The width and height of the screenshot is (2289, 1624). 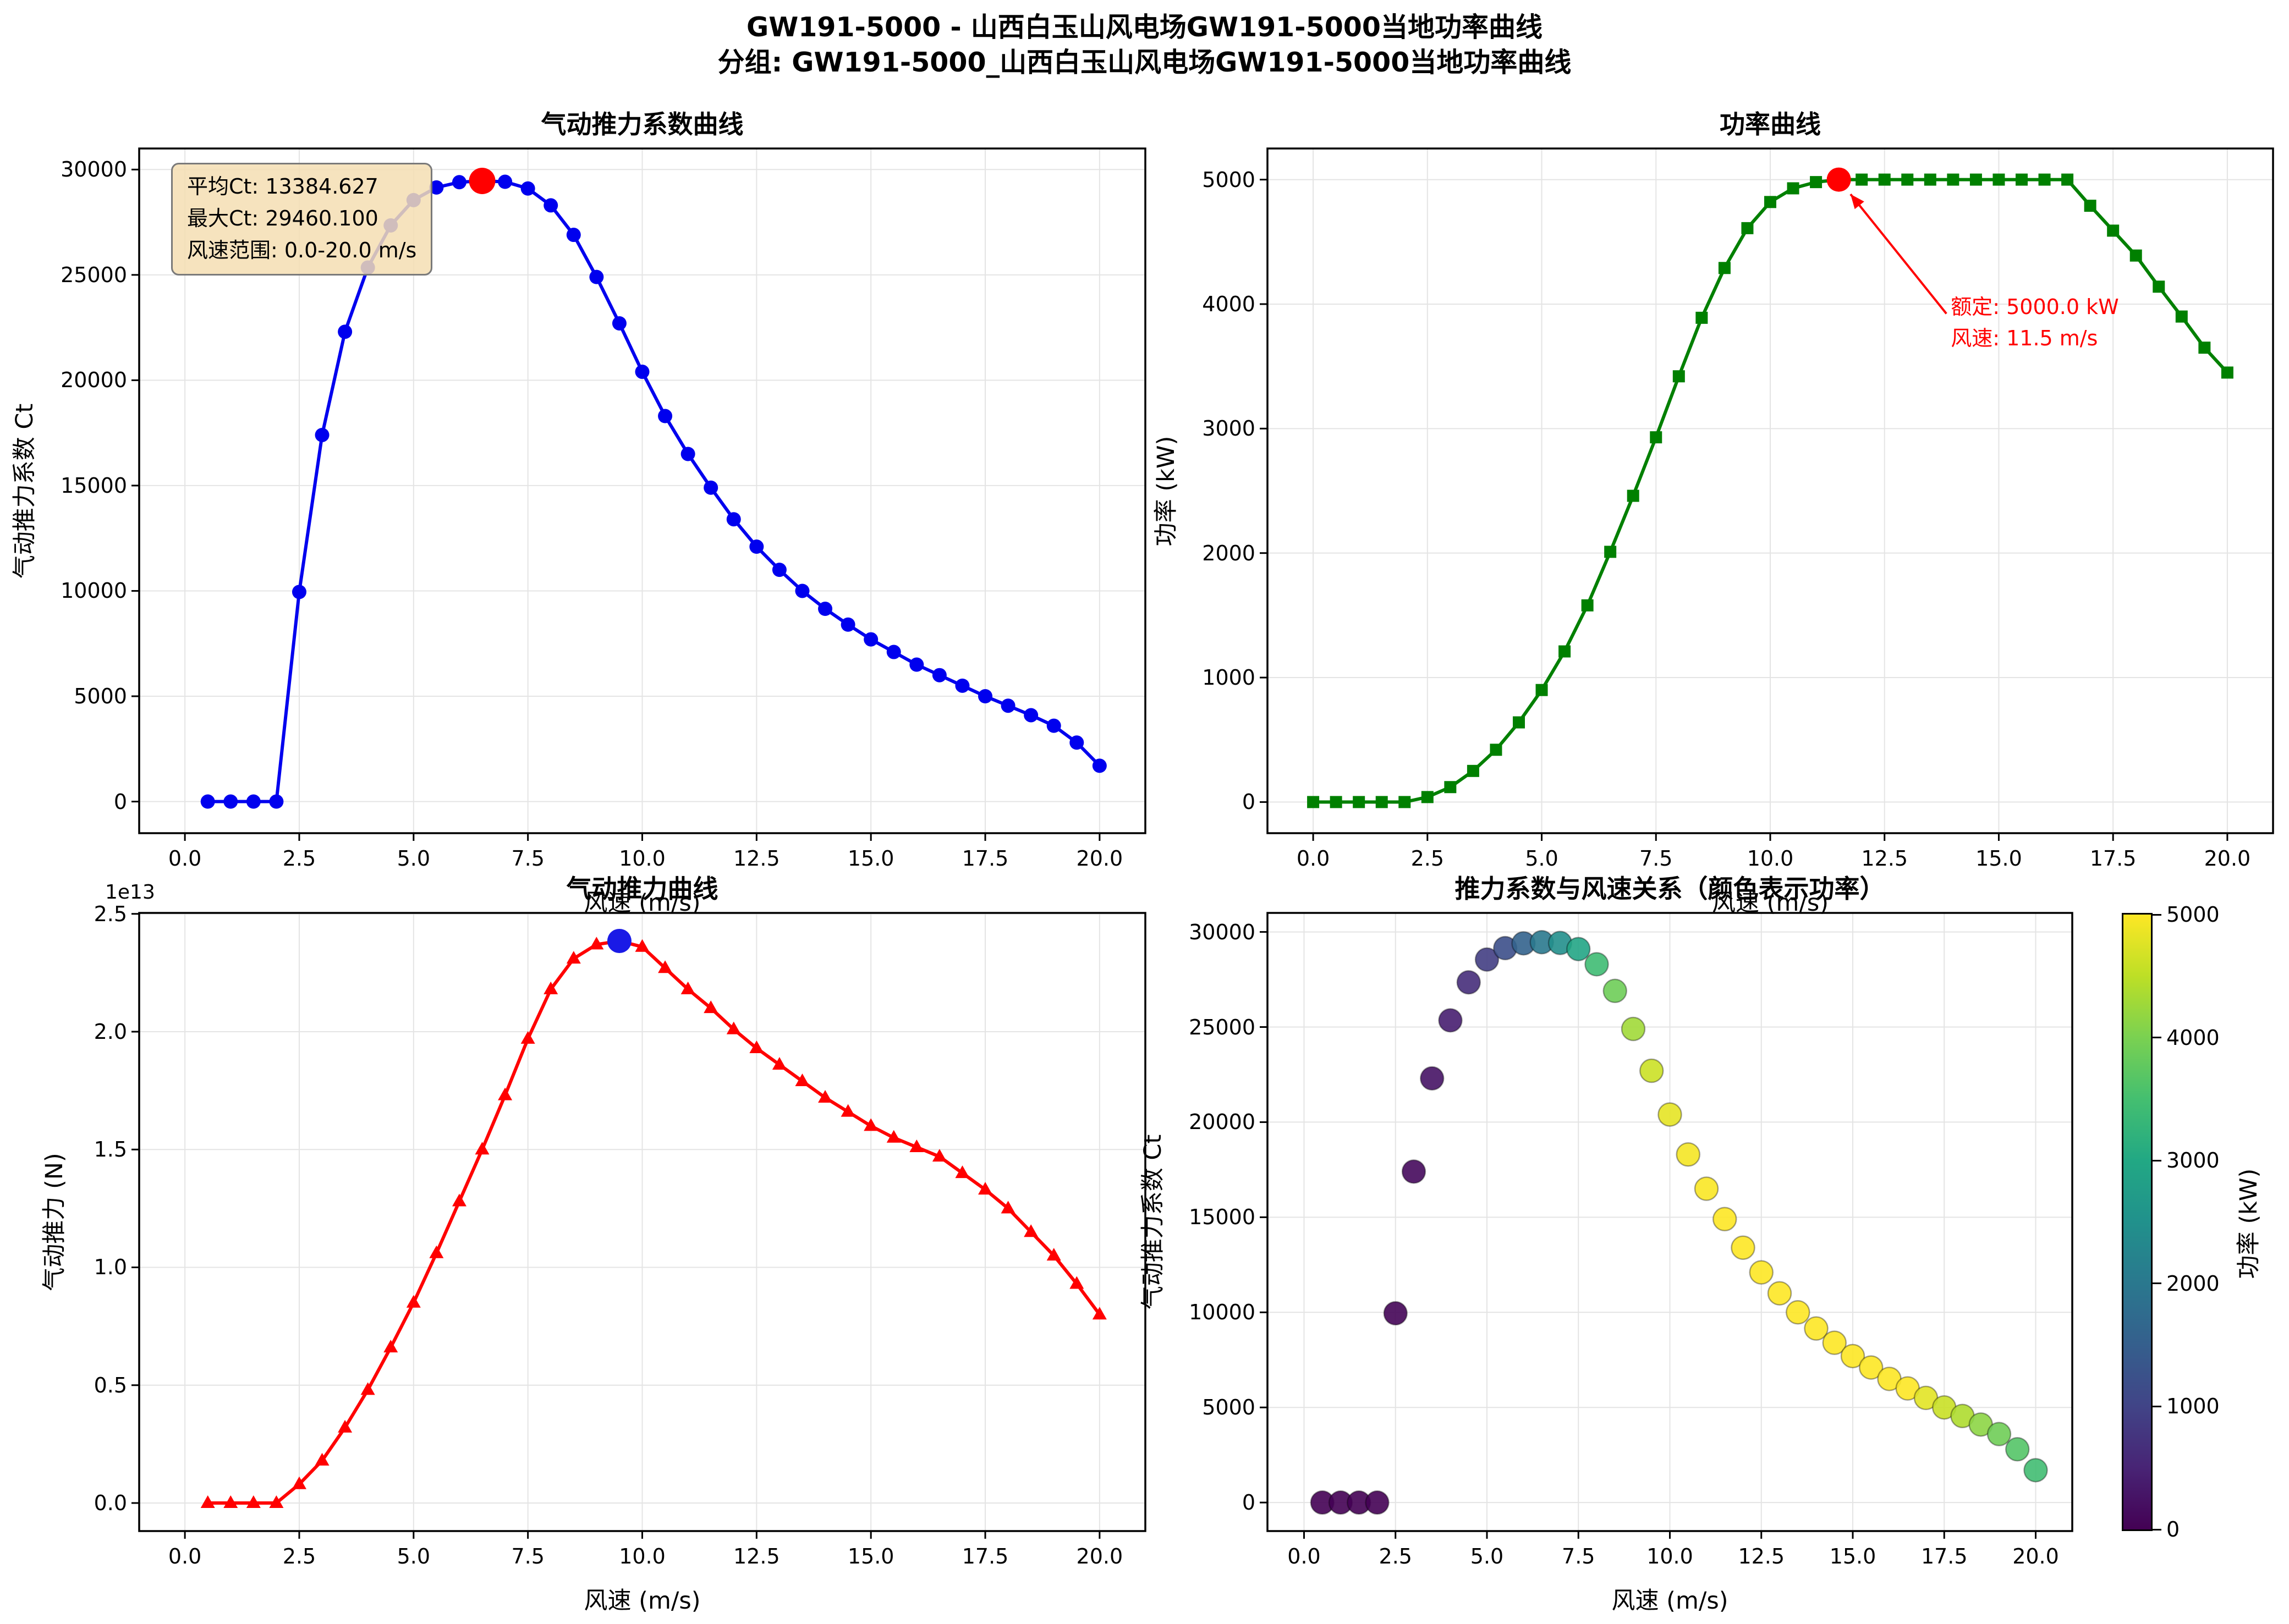 I want to click on x-tick-label: 12.5, so click(x=757, y=1556).